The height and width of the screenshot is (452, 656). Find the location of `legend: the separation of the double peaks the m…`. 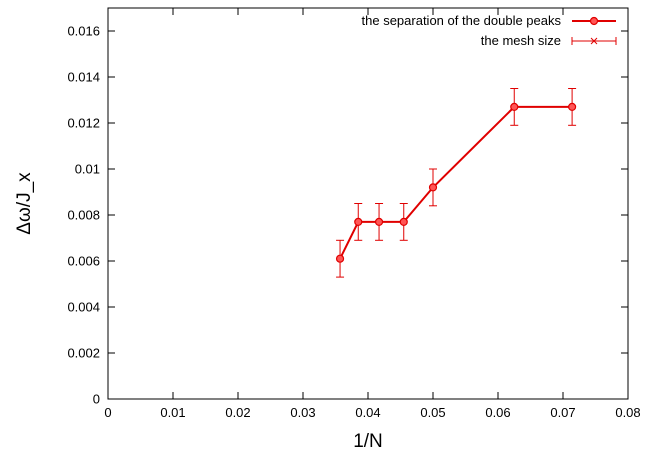

legend: the separation of the double peaks the m… is located at coordinates (489, 30).